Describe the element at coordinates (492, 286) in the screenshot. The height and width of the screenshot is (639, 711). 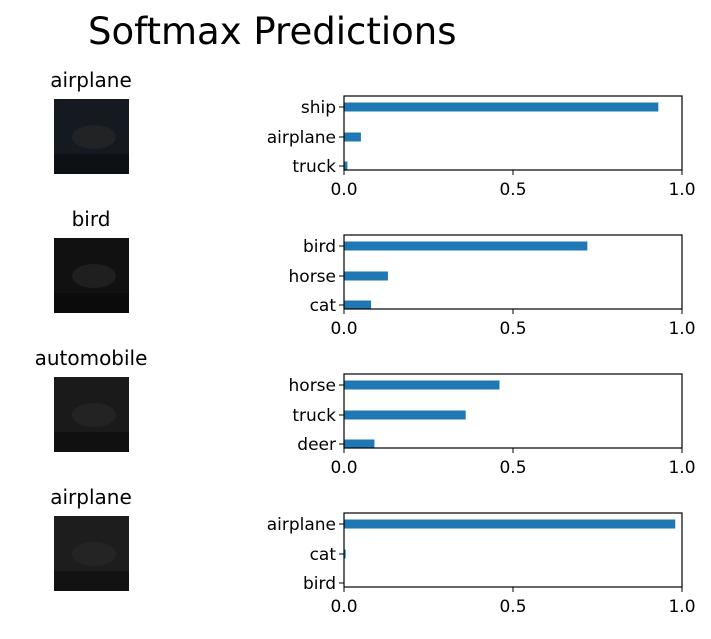
I see `softmax-bar-chart: bird horse cat 0.0 0.5 1.0` at that location.